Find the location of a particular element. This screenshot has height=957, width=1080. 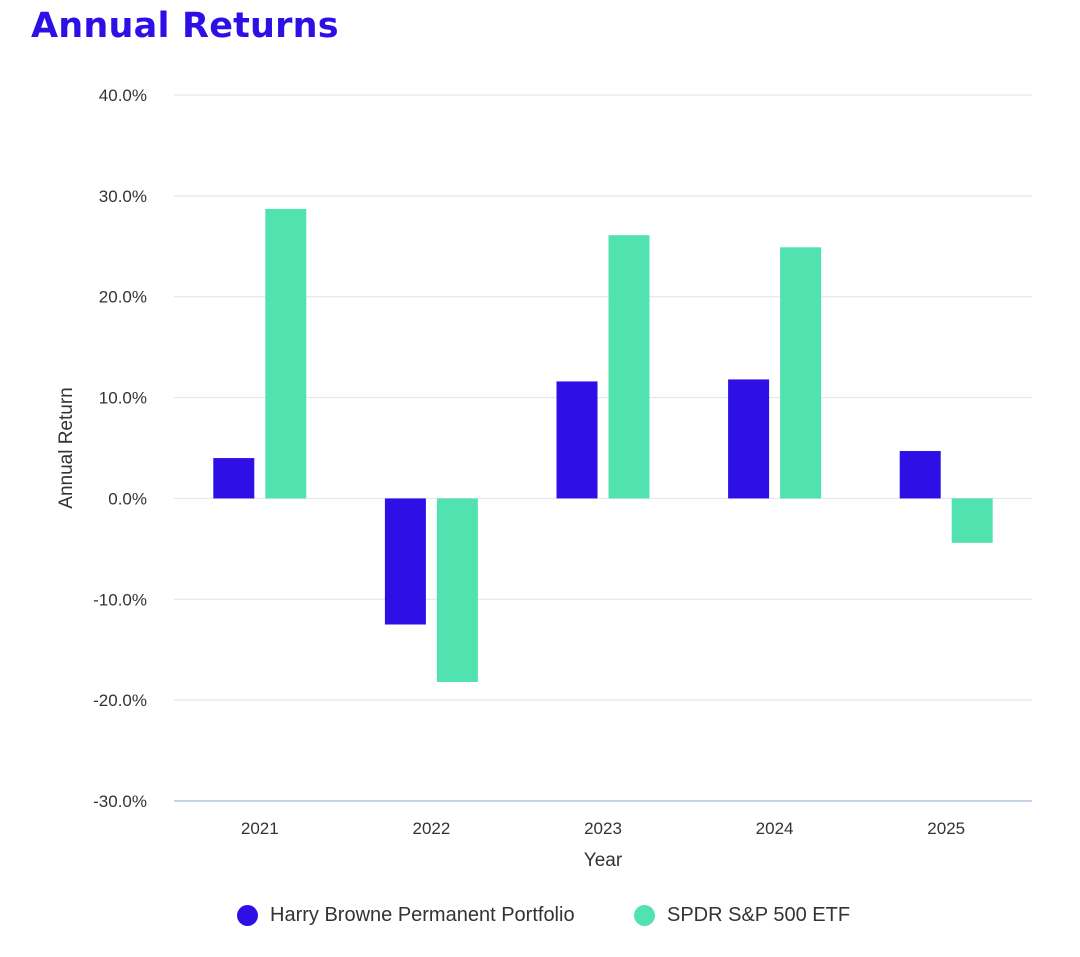

bar-harry-browne-2024 is located at coordinates (749, 439).